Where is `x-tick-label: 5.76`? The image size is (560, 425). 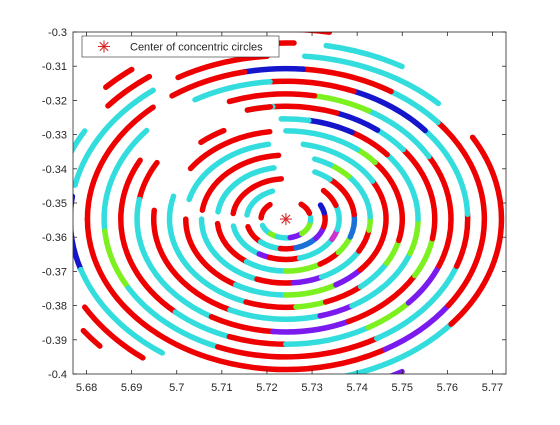 x-tick-label: 5.76 is located at coordinates (447, 388).